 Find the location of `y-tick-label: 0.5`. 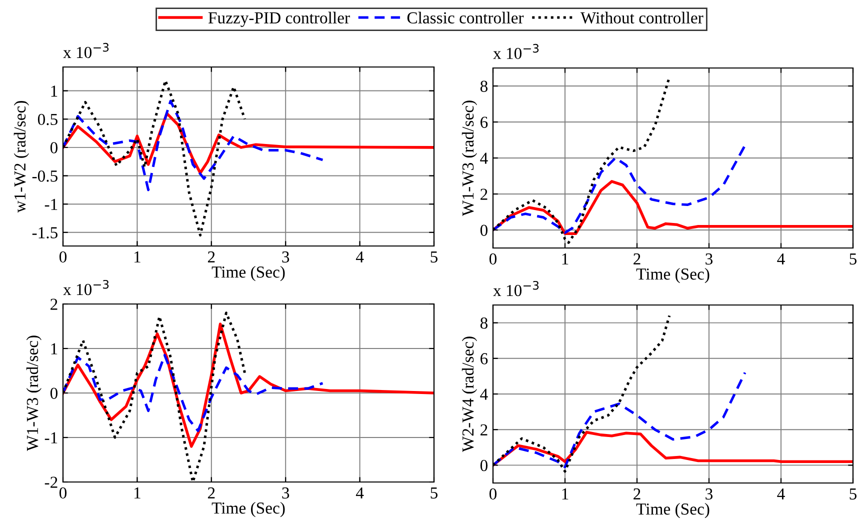

y-tick-label: 0.5 is located at coordinates (48, 120).